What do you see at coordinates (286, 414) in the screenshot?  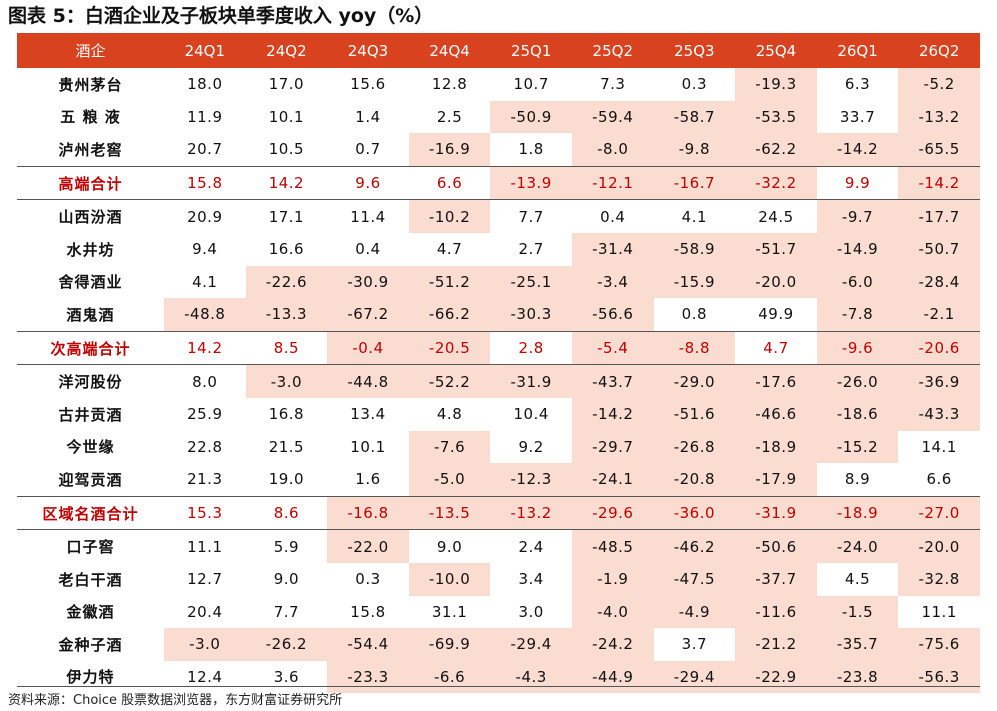 I see `yoy-value-cell: 16.8` at bounding box center [286, 414].